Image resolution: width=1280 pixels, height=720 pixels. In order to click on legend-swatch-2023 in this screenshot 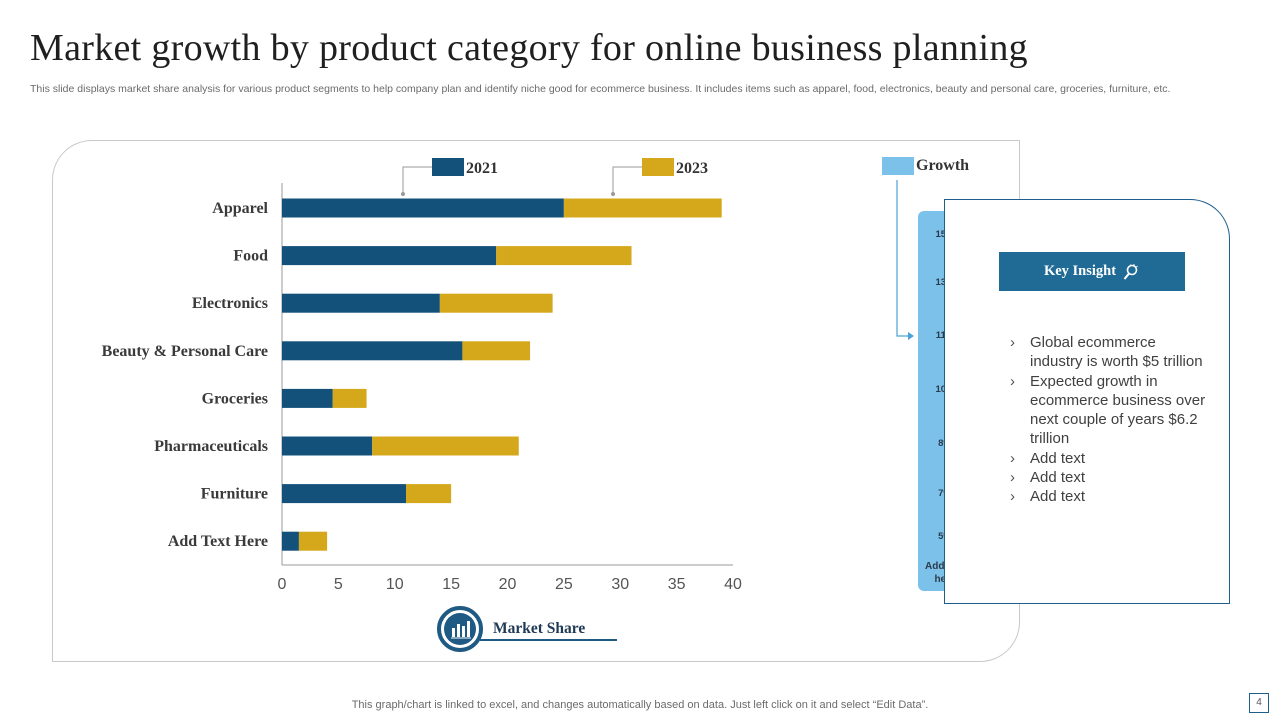, I will do `click(658, 167)`.